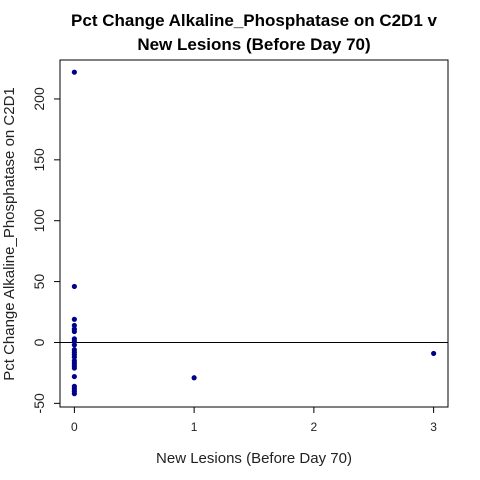 This screenshot has width=480, height=480. Describe the element at coordinates (314, 427) in the screenshot. I see `x-tick-label: 2` at that location.